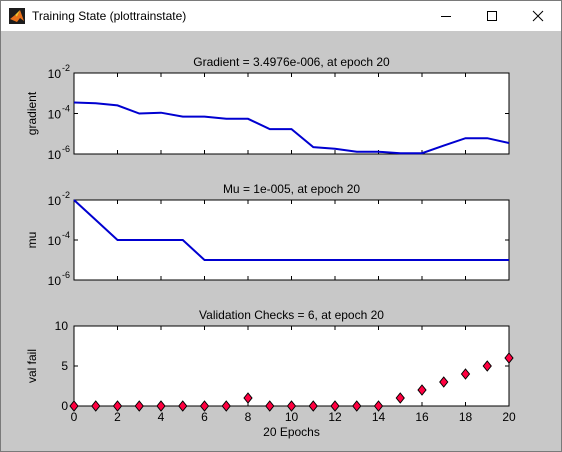 This screenshot has height=452, width=562. Describe the element at coordinates (292, 417) in the screenshot. I see `x-tick-label: 10` at that location.